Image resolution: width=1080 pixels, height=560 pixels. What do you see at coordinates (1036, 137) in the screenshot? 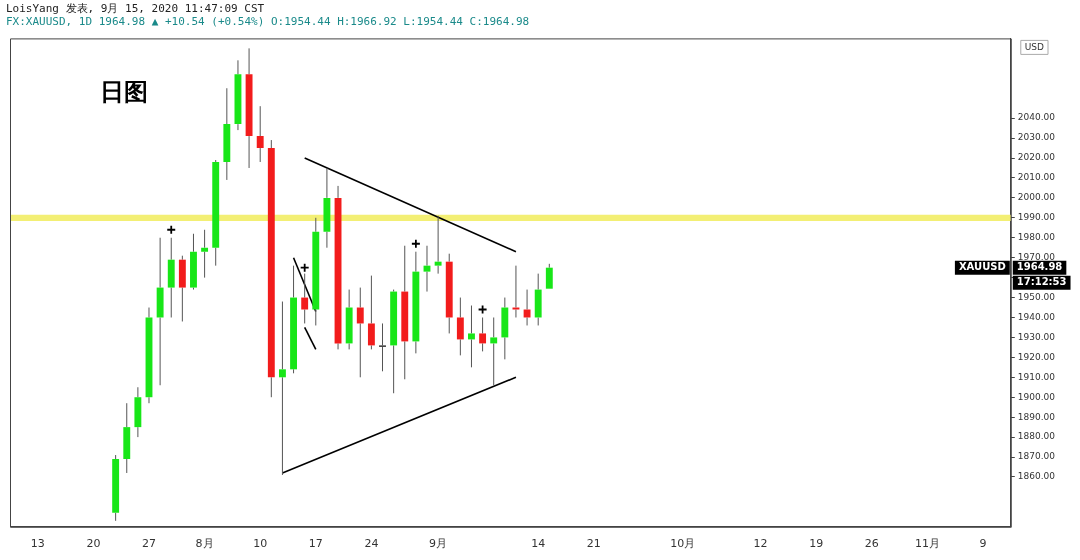
I see `y-tick-label: 2030.00` at bounding box center [1036, 137].